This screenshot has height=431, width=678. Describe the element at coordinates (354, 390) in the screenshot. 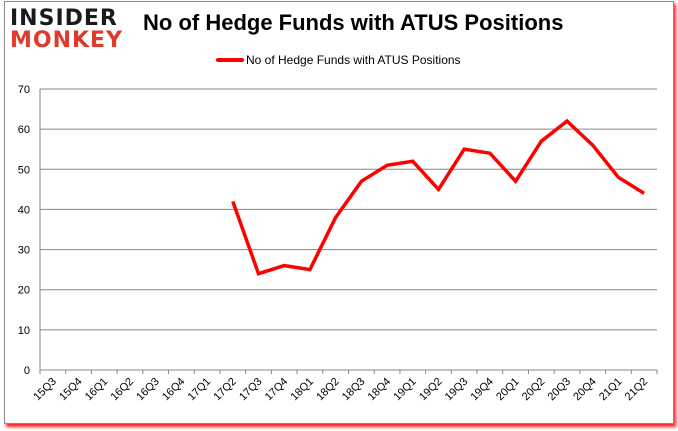

I see `x-tick-label: 18Q3` at that location.